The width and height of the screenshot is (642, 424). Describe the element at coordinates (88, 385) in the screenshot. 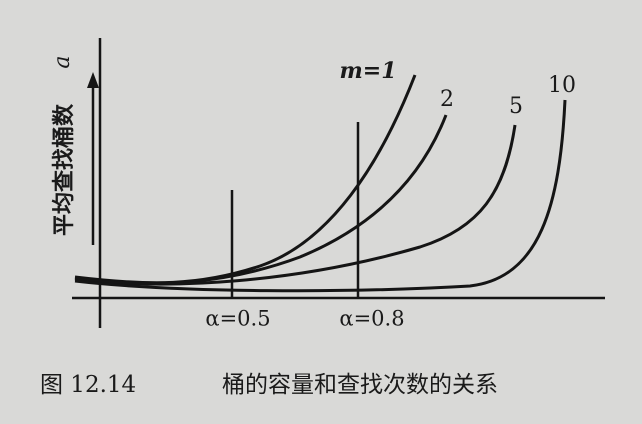

I see `caption-number: 图 12.14` at that location.